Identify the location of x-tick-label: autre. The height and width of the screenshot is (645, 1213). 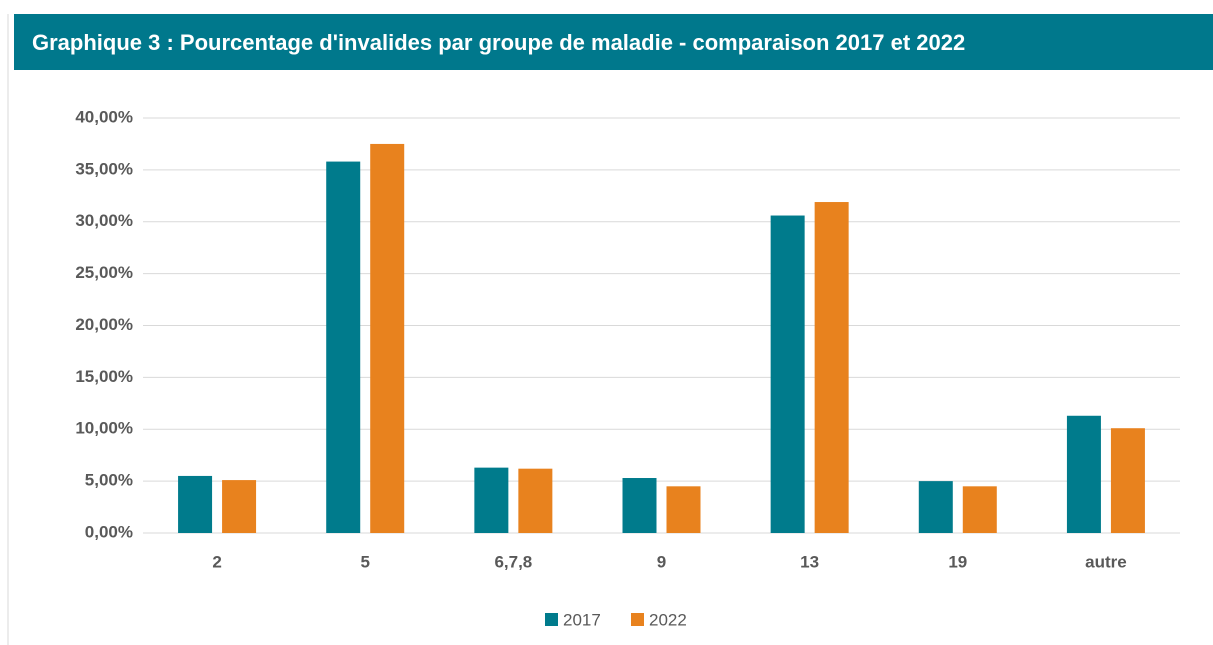
(1106, 561).